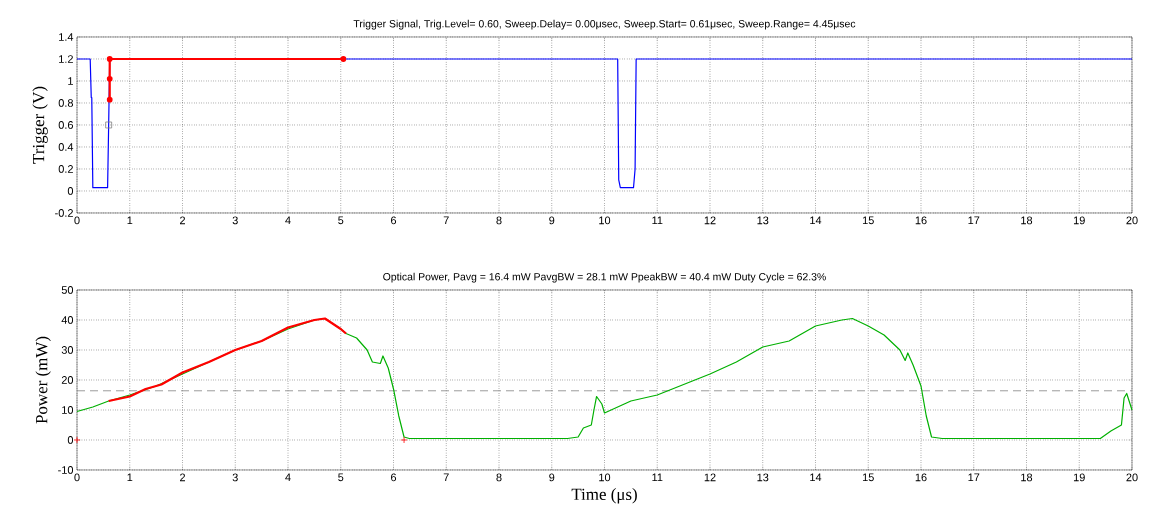 The height and width of the screenshot is (523, 1162). I want to click on y-tick-label: 1, so click(70, 81).